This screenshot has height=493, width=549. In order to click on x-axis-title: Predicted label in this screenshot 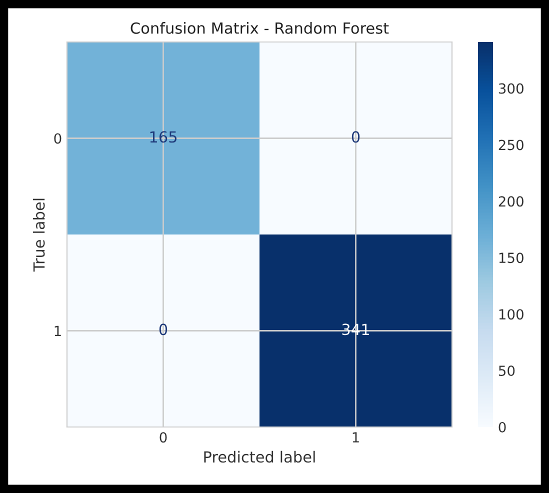, I will do `click(259, 456)`.